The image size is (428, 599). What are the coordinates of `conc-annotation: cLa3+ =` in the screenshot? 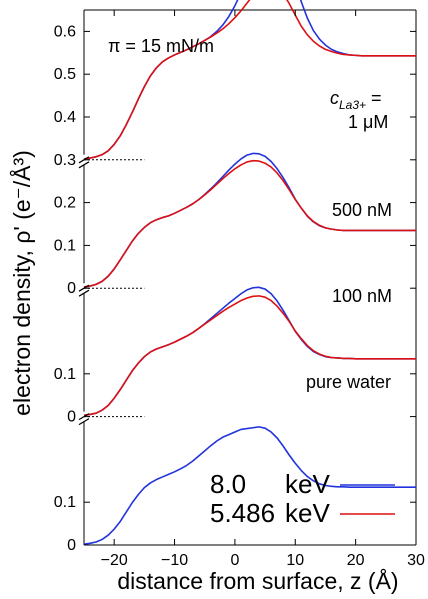 It's located at (356, 100).